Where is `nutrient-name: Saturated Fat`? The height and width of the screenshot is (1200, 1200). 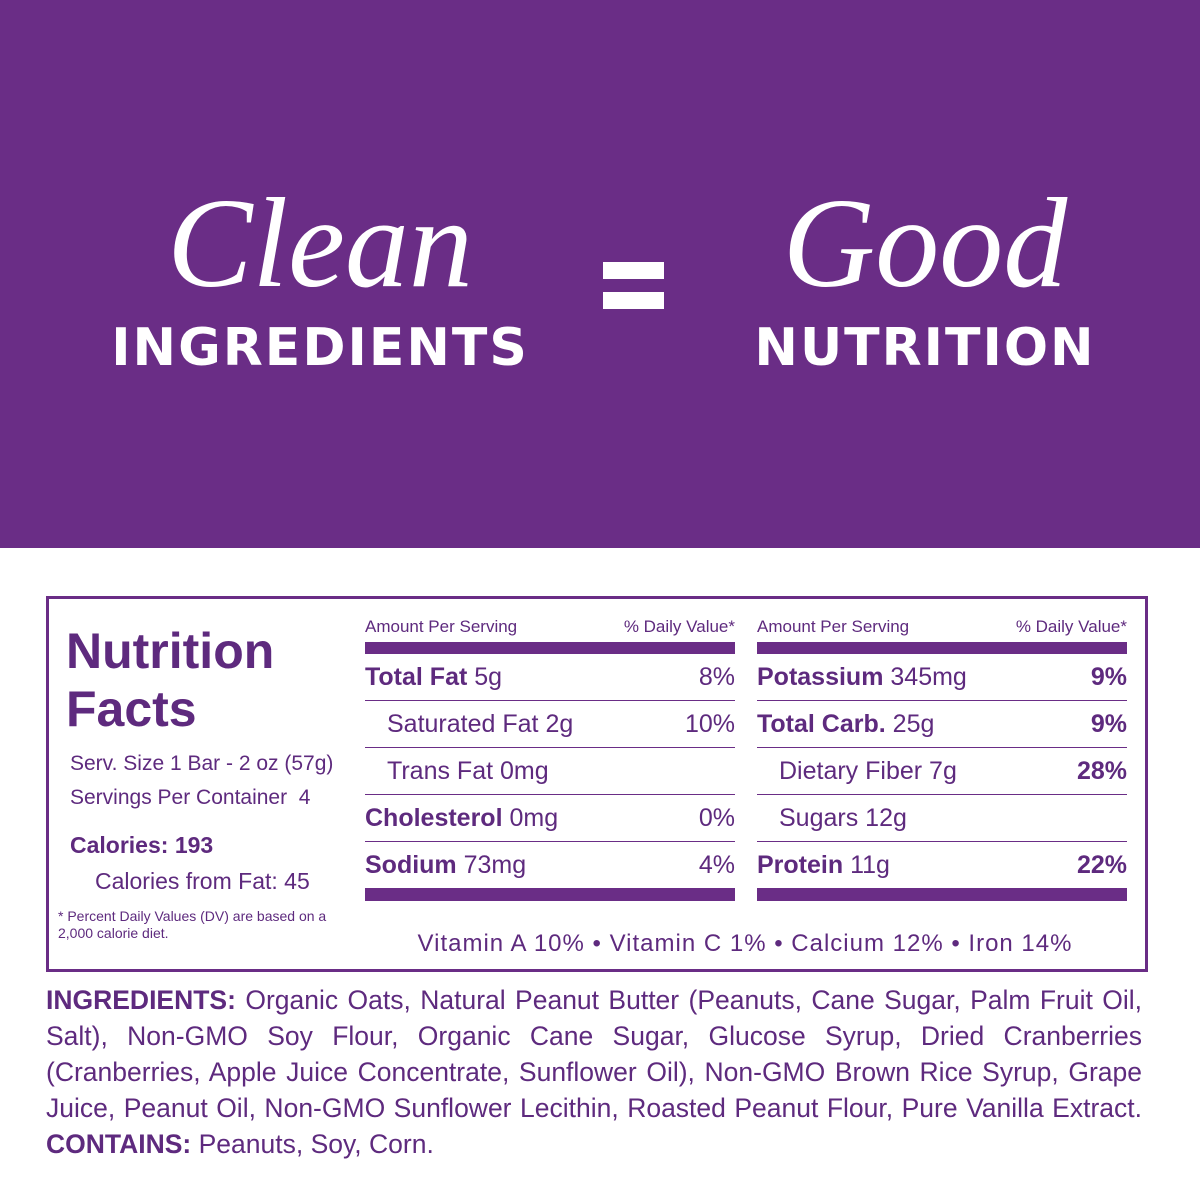 nutrient-name: Saturated Fat is located at coordinates (463, 723).